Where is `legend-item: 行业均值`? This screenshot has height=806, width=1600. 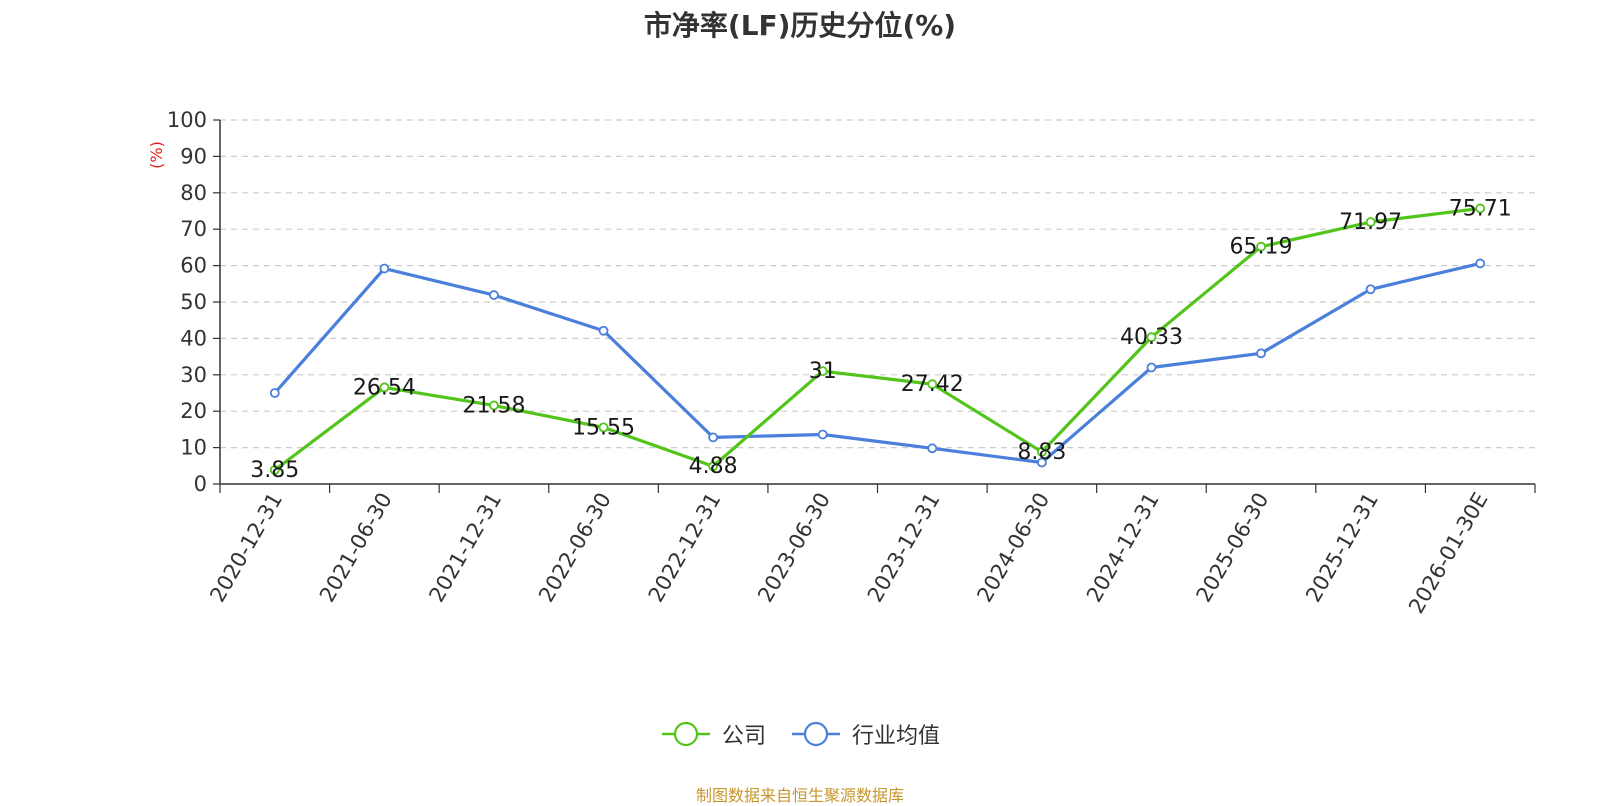
legend-item: 行业均值 is located at coordinates (865, 734).